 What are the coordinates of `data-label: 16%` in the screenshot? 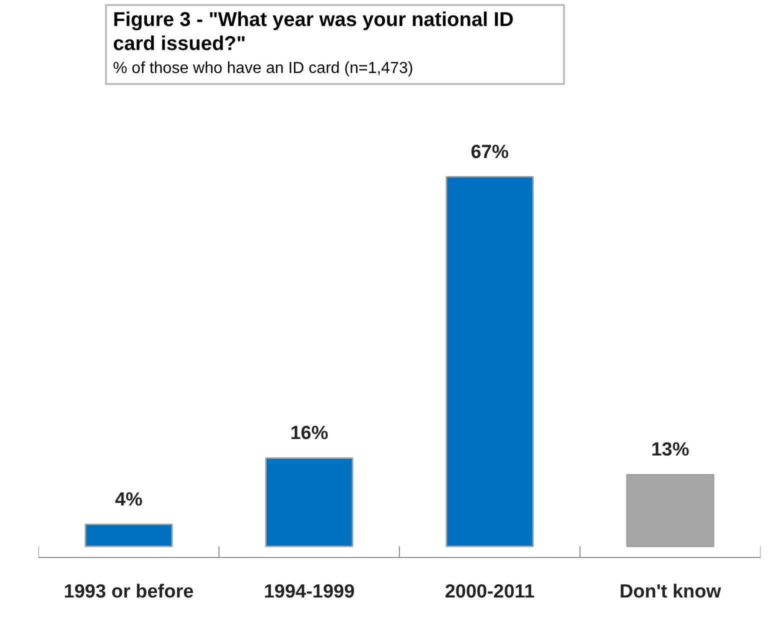 It's located at (309, 433).